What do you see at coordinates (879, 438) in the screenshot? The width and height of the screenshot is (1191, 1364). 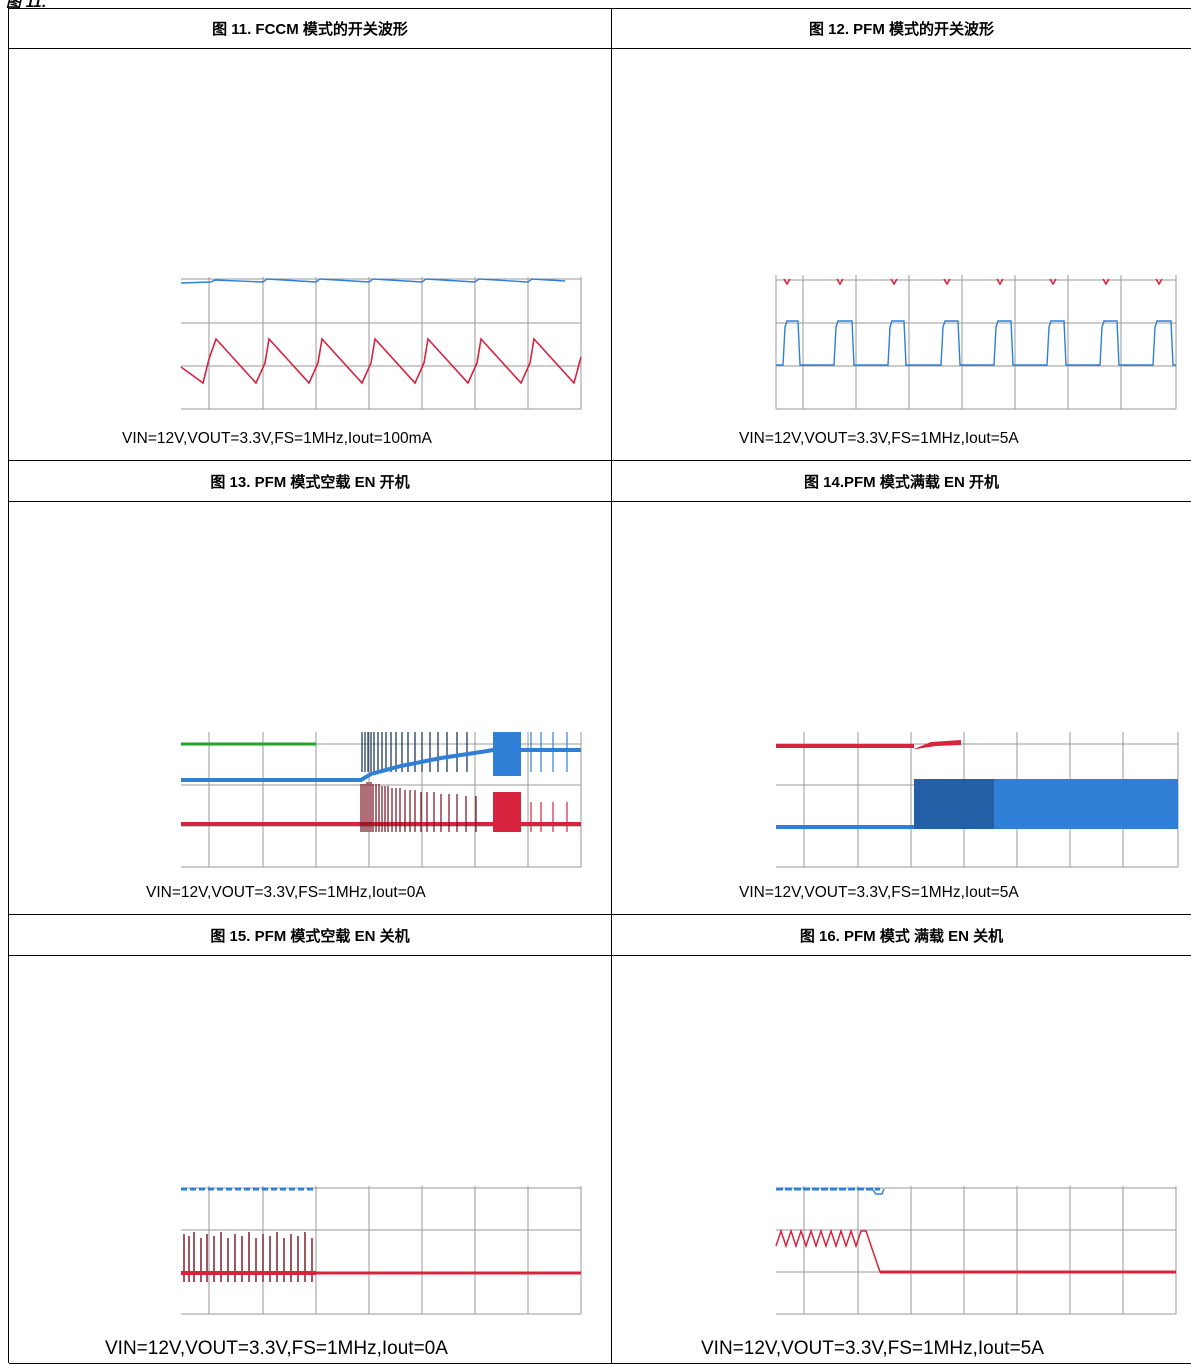 I see `figure-12-condition: VIN=12V,VOUT=3.3V,FS=1MHz,Iout=5A` at bounding box center [879, 438].